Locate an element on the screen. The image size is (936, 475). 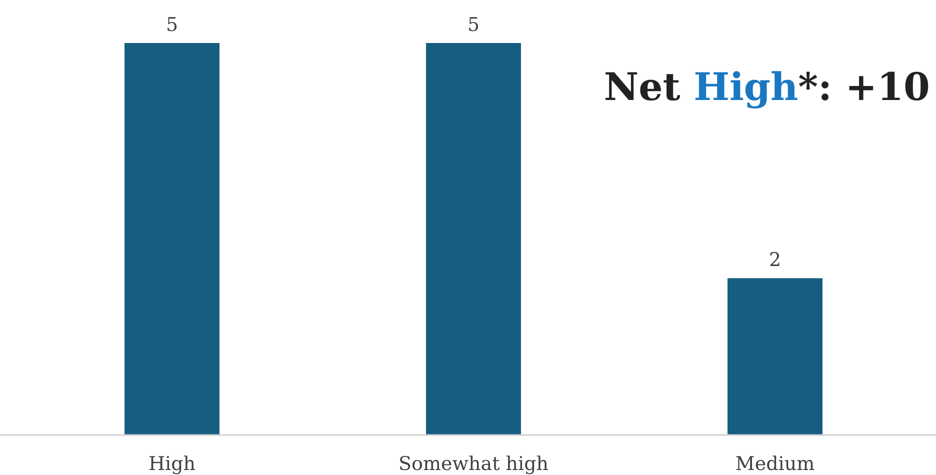
data-label: 2 is located at coordinates (775, 260).